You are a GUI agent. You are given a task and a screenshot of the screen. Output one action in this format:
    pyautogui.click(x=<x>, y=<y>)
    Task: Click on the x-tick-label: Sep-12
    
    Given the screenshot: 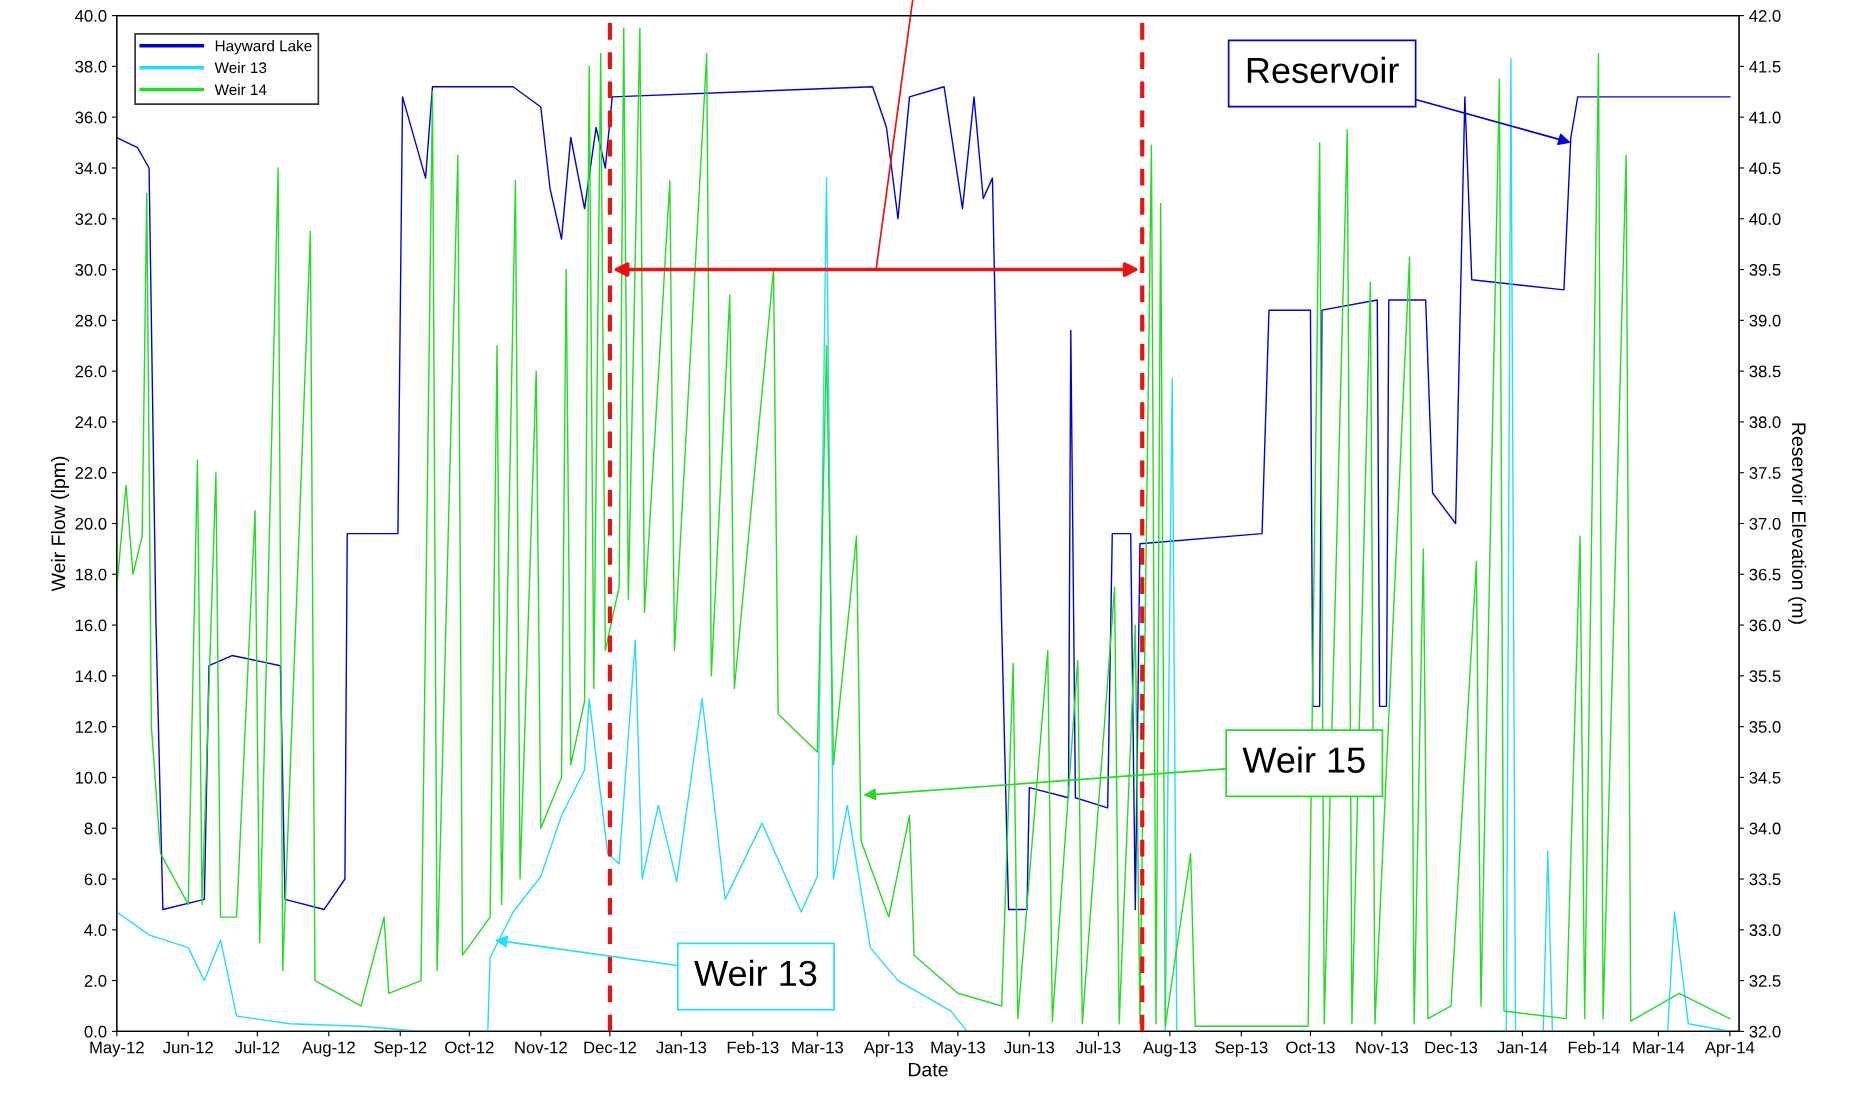 What is the action you would take?
    pyautogui.click(x=400, y=1049)
    